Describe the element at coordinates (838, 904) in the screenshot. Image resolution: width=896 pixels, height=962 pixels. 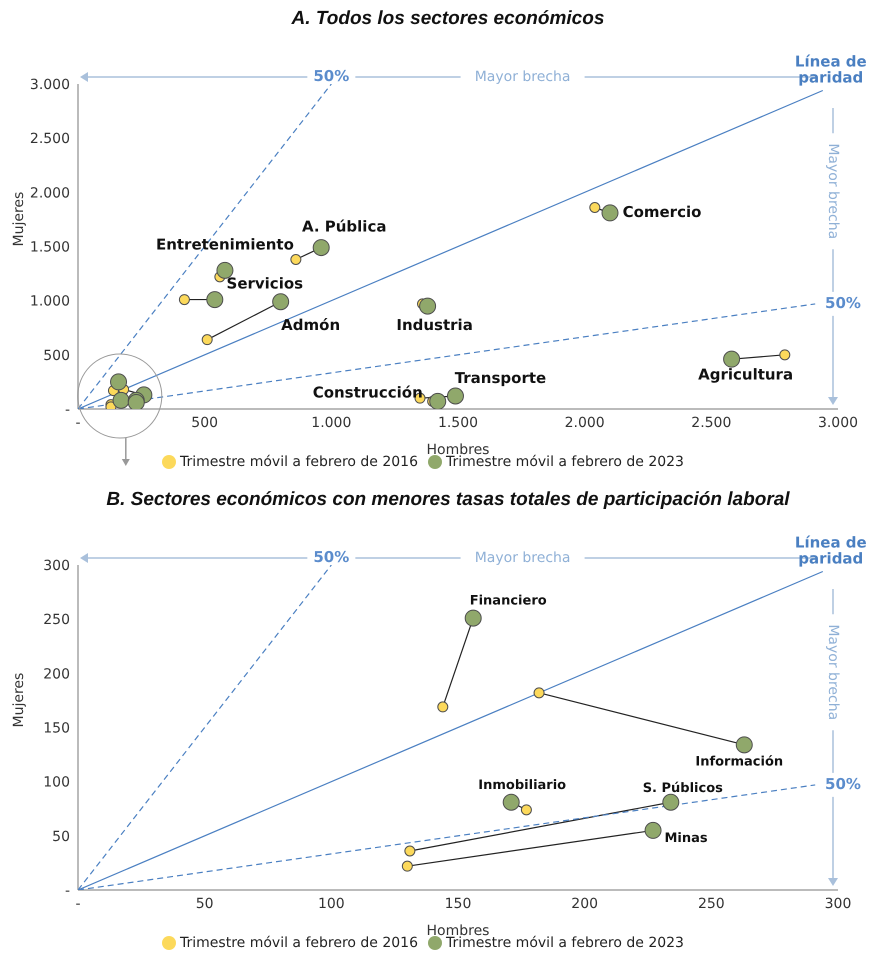
I see `x-tick-label: 300` at that location.